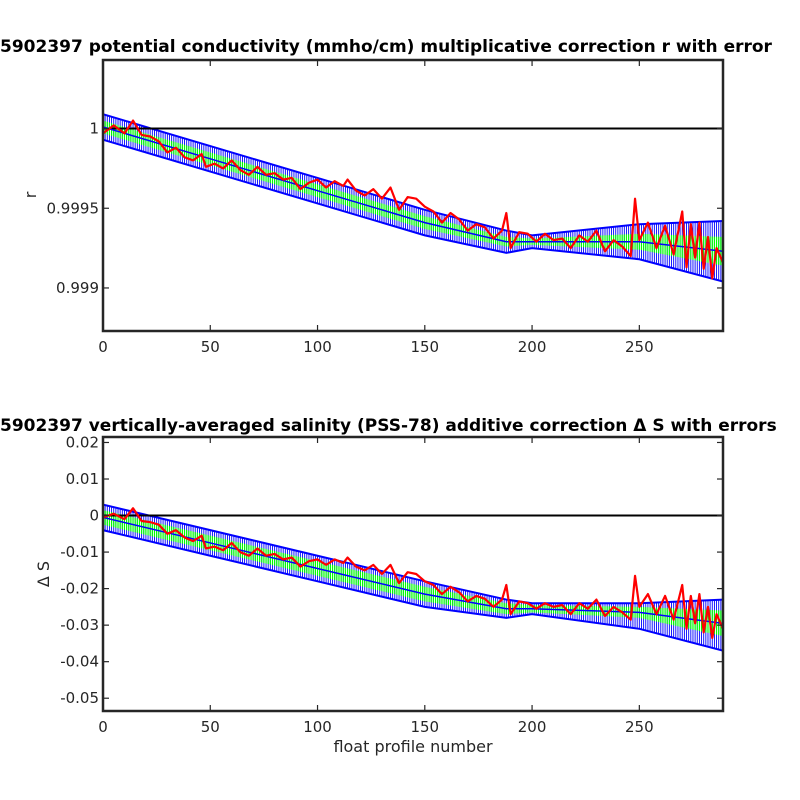 This screenshot has height=800, width=800. Describe the element at coordinates (79, 662) in the screenshot. I see `bottom-y-tick-label: -0.04` at that location.